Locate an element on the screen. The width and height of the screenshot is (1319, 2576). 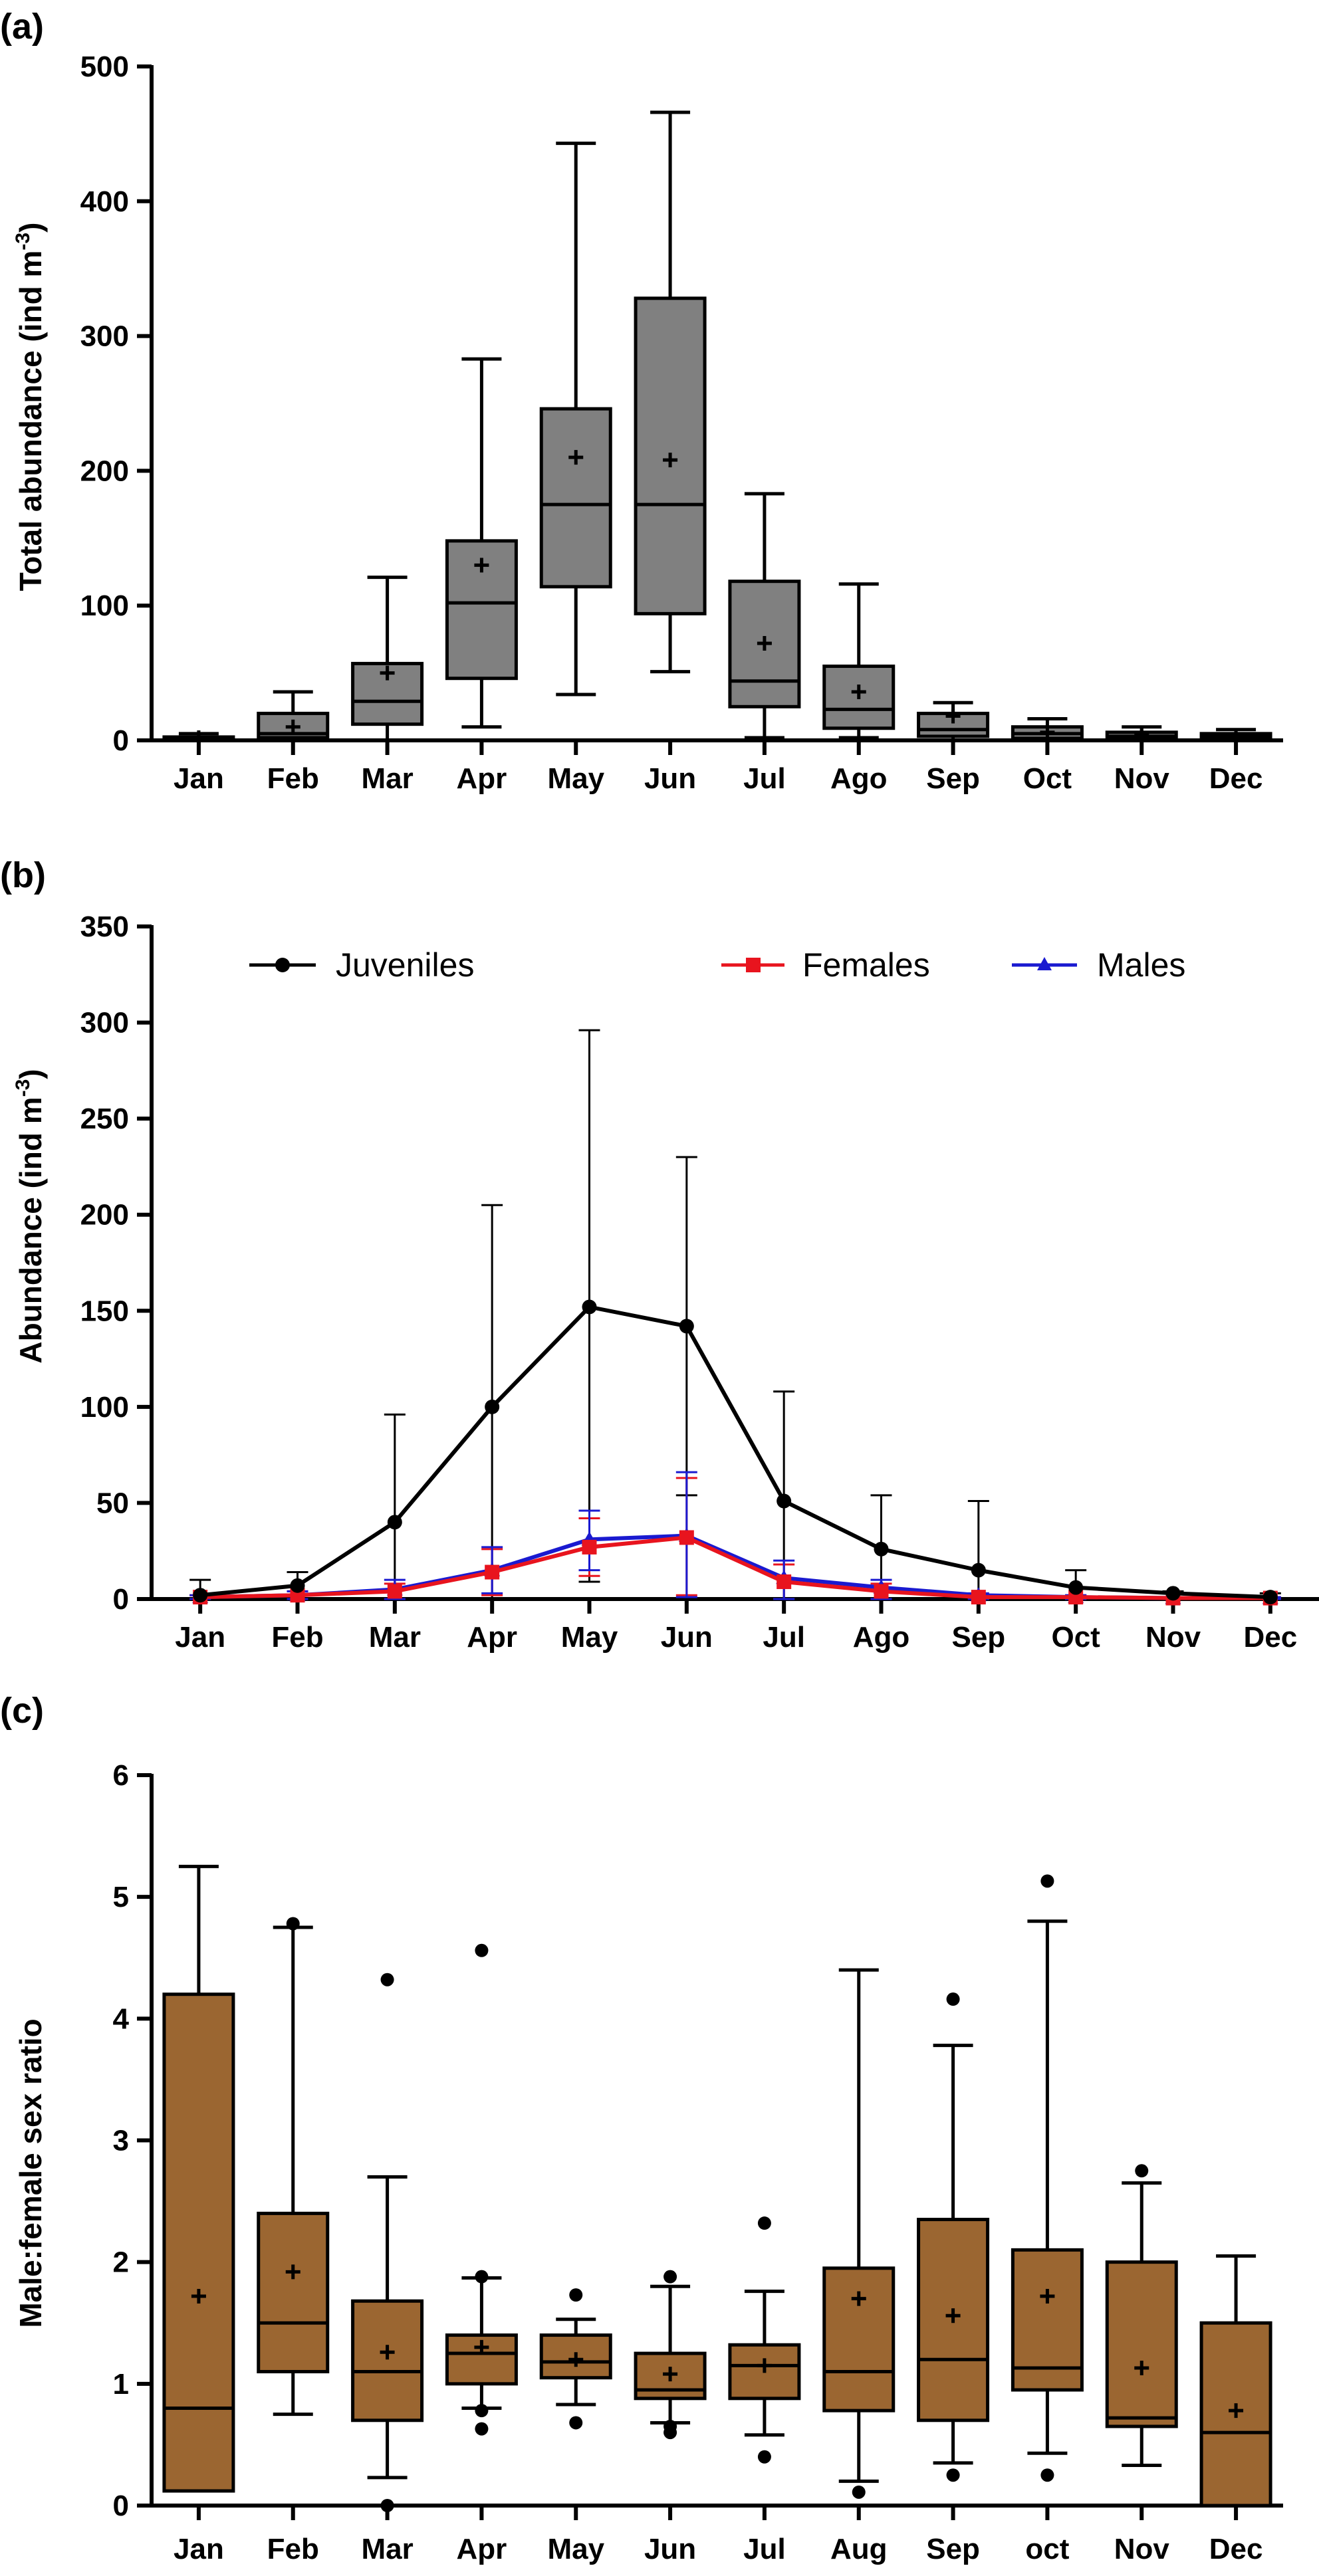
panel-c-x-tick-label: May is located at coordinates (575, 2549).